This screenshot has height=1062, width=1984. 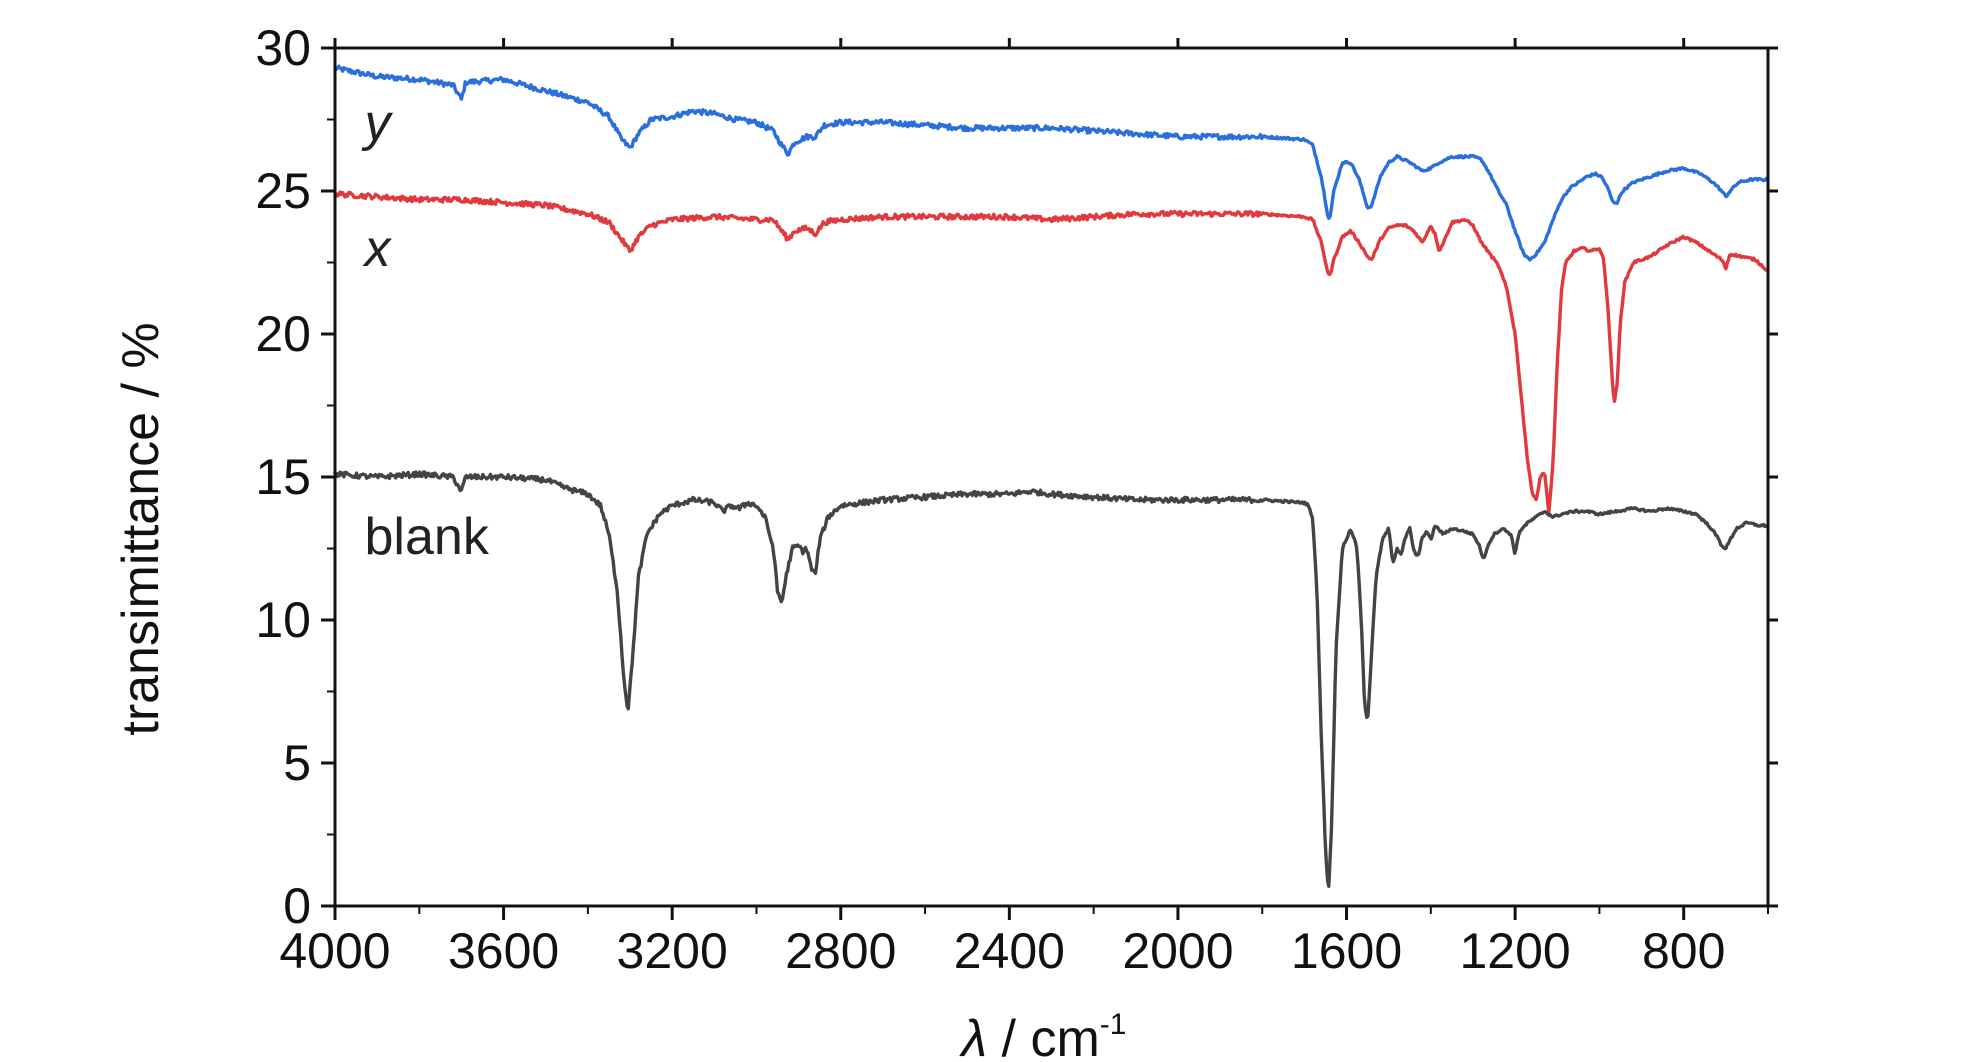 What do you see at coordinates (1515, 951) in the screenshot?
I see `x-tick-label: 1200` at bounding box center [1515, 951].